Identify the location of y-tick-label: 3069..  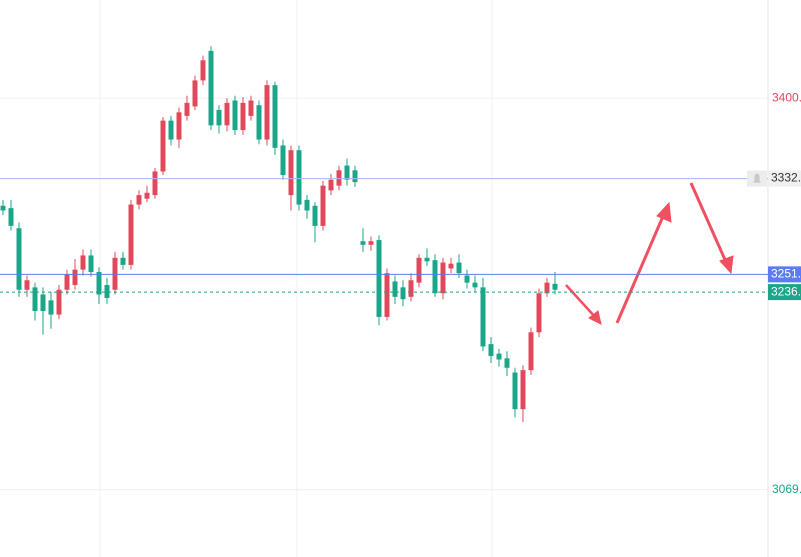
(786, 489).